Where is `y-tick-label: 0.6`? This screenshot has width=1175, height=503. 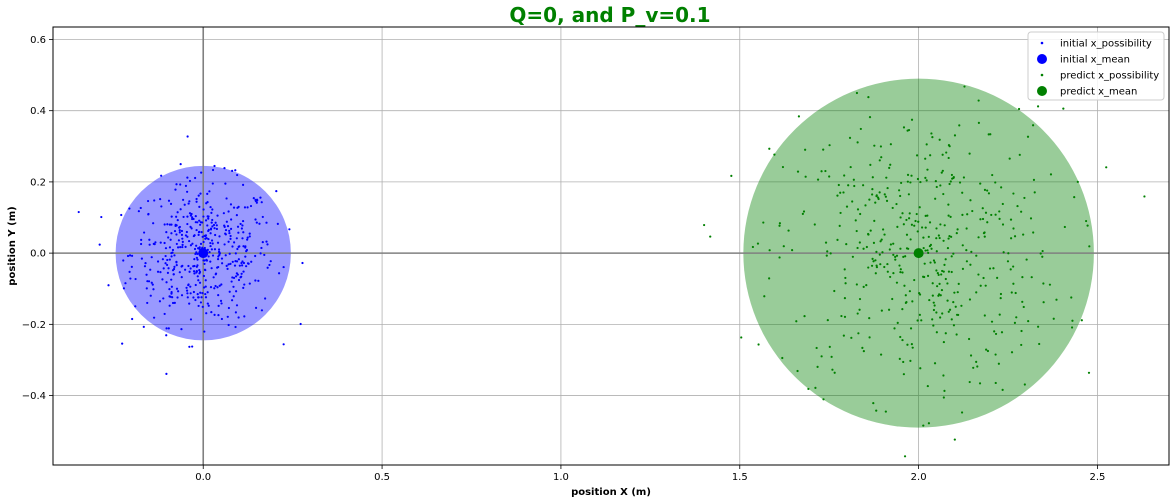 y-tick-label: 0.6 is located at coordinates (38, 40).